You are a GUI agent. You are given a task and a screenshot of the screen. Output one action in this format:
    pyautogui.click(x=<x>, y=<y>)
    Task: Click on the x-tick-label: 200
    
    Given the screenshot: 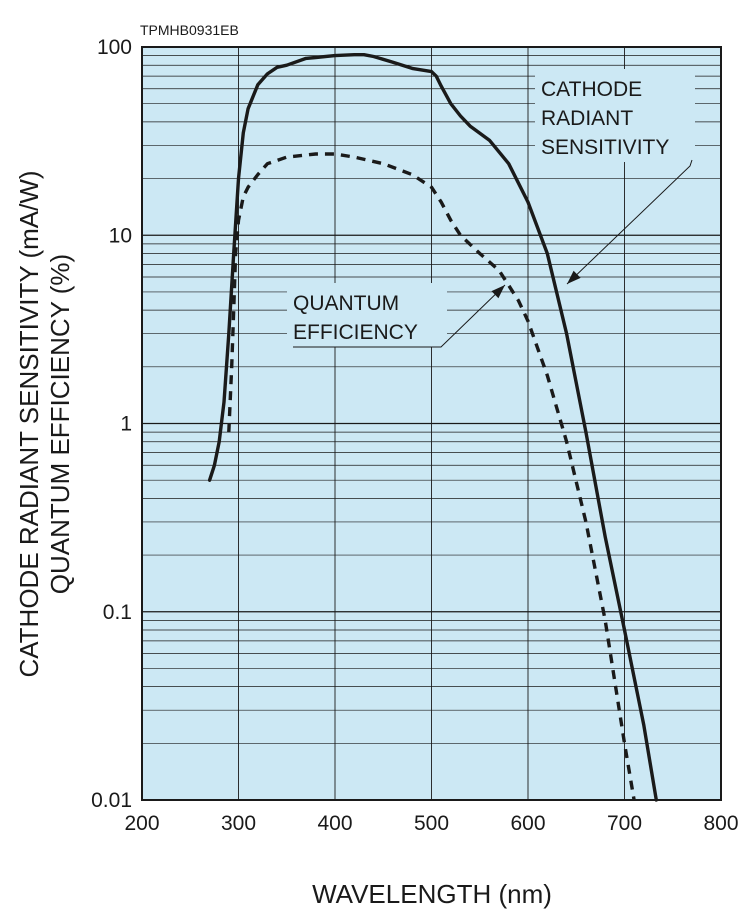 What is the action you would take?
    pyautogui.click(x=141, y=823)
    